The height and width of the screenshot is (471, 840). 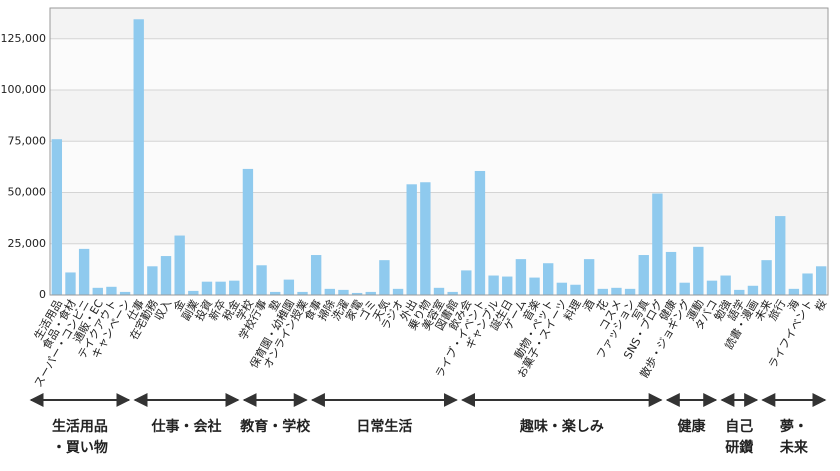 What do you see at coordinates (739, 426) in the screenshot?
I see `group-label: 自己` at bounding box center [739, 426].